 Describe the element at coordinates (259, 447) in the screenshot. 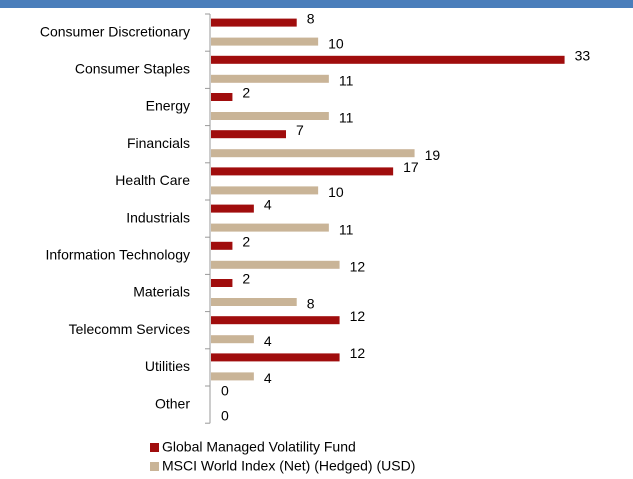

I see `legend-label: Global Managed Volatility Fund` at that location.